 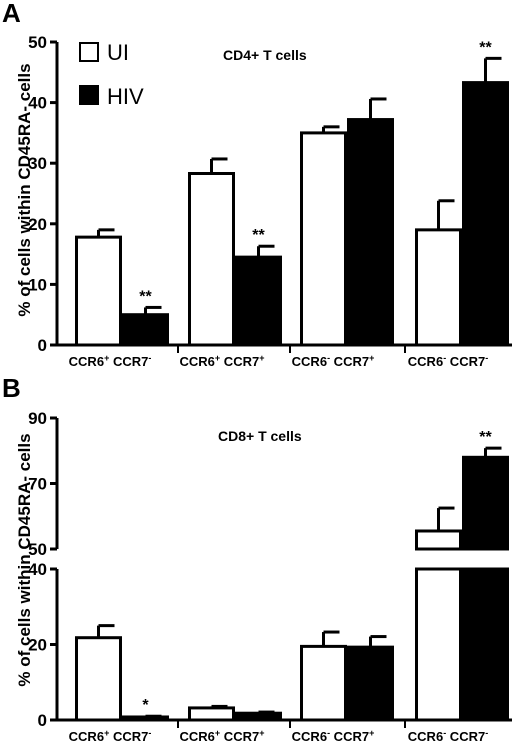 What do you see at coordinates (448, 736) in the screenshot?
I see `b-category-label: CCR6- CCR7-` at bounding box center [448, 736].